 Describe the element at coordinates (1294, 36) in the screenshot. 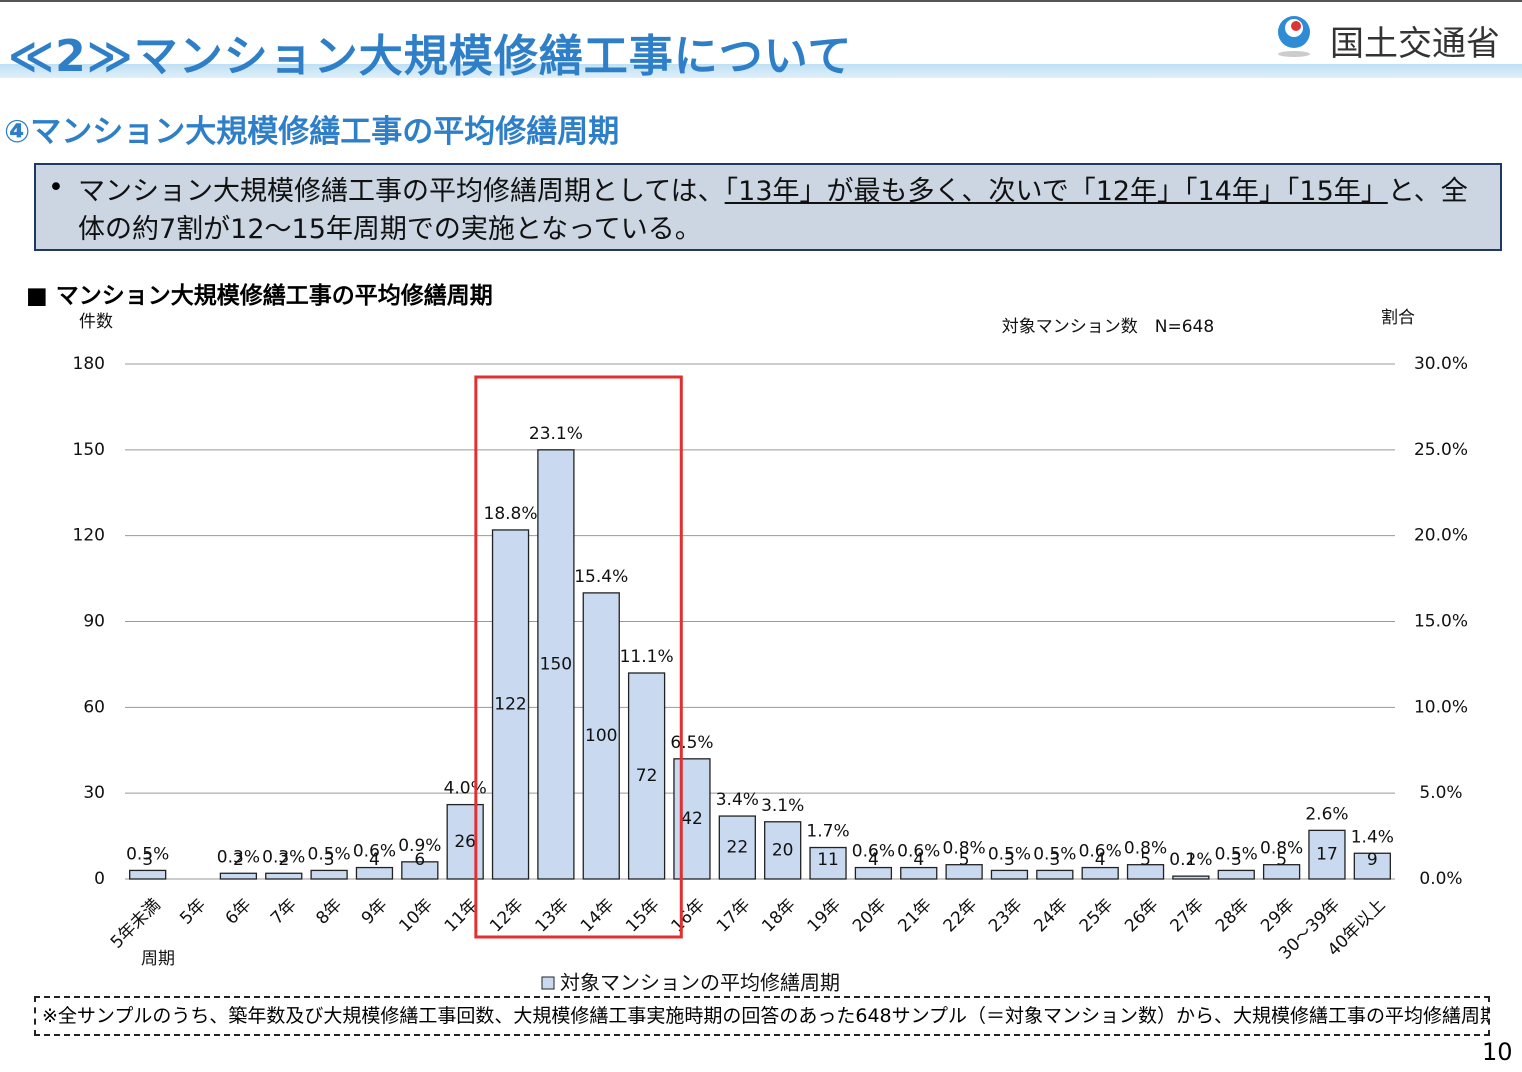

I see `logo-icon` at that location.